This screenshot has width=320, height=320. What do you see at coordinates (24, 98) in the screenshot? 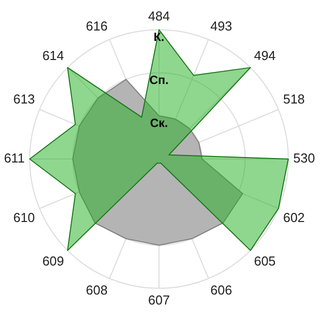
I see `spoke-label: 613` at bounding box center [24, 98].